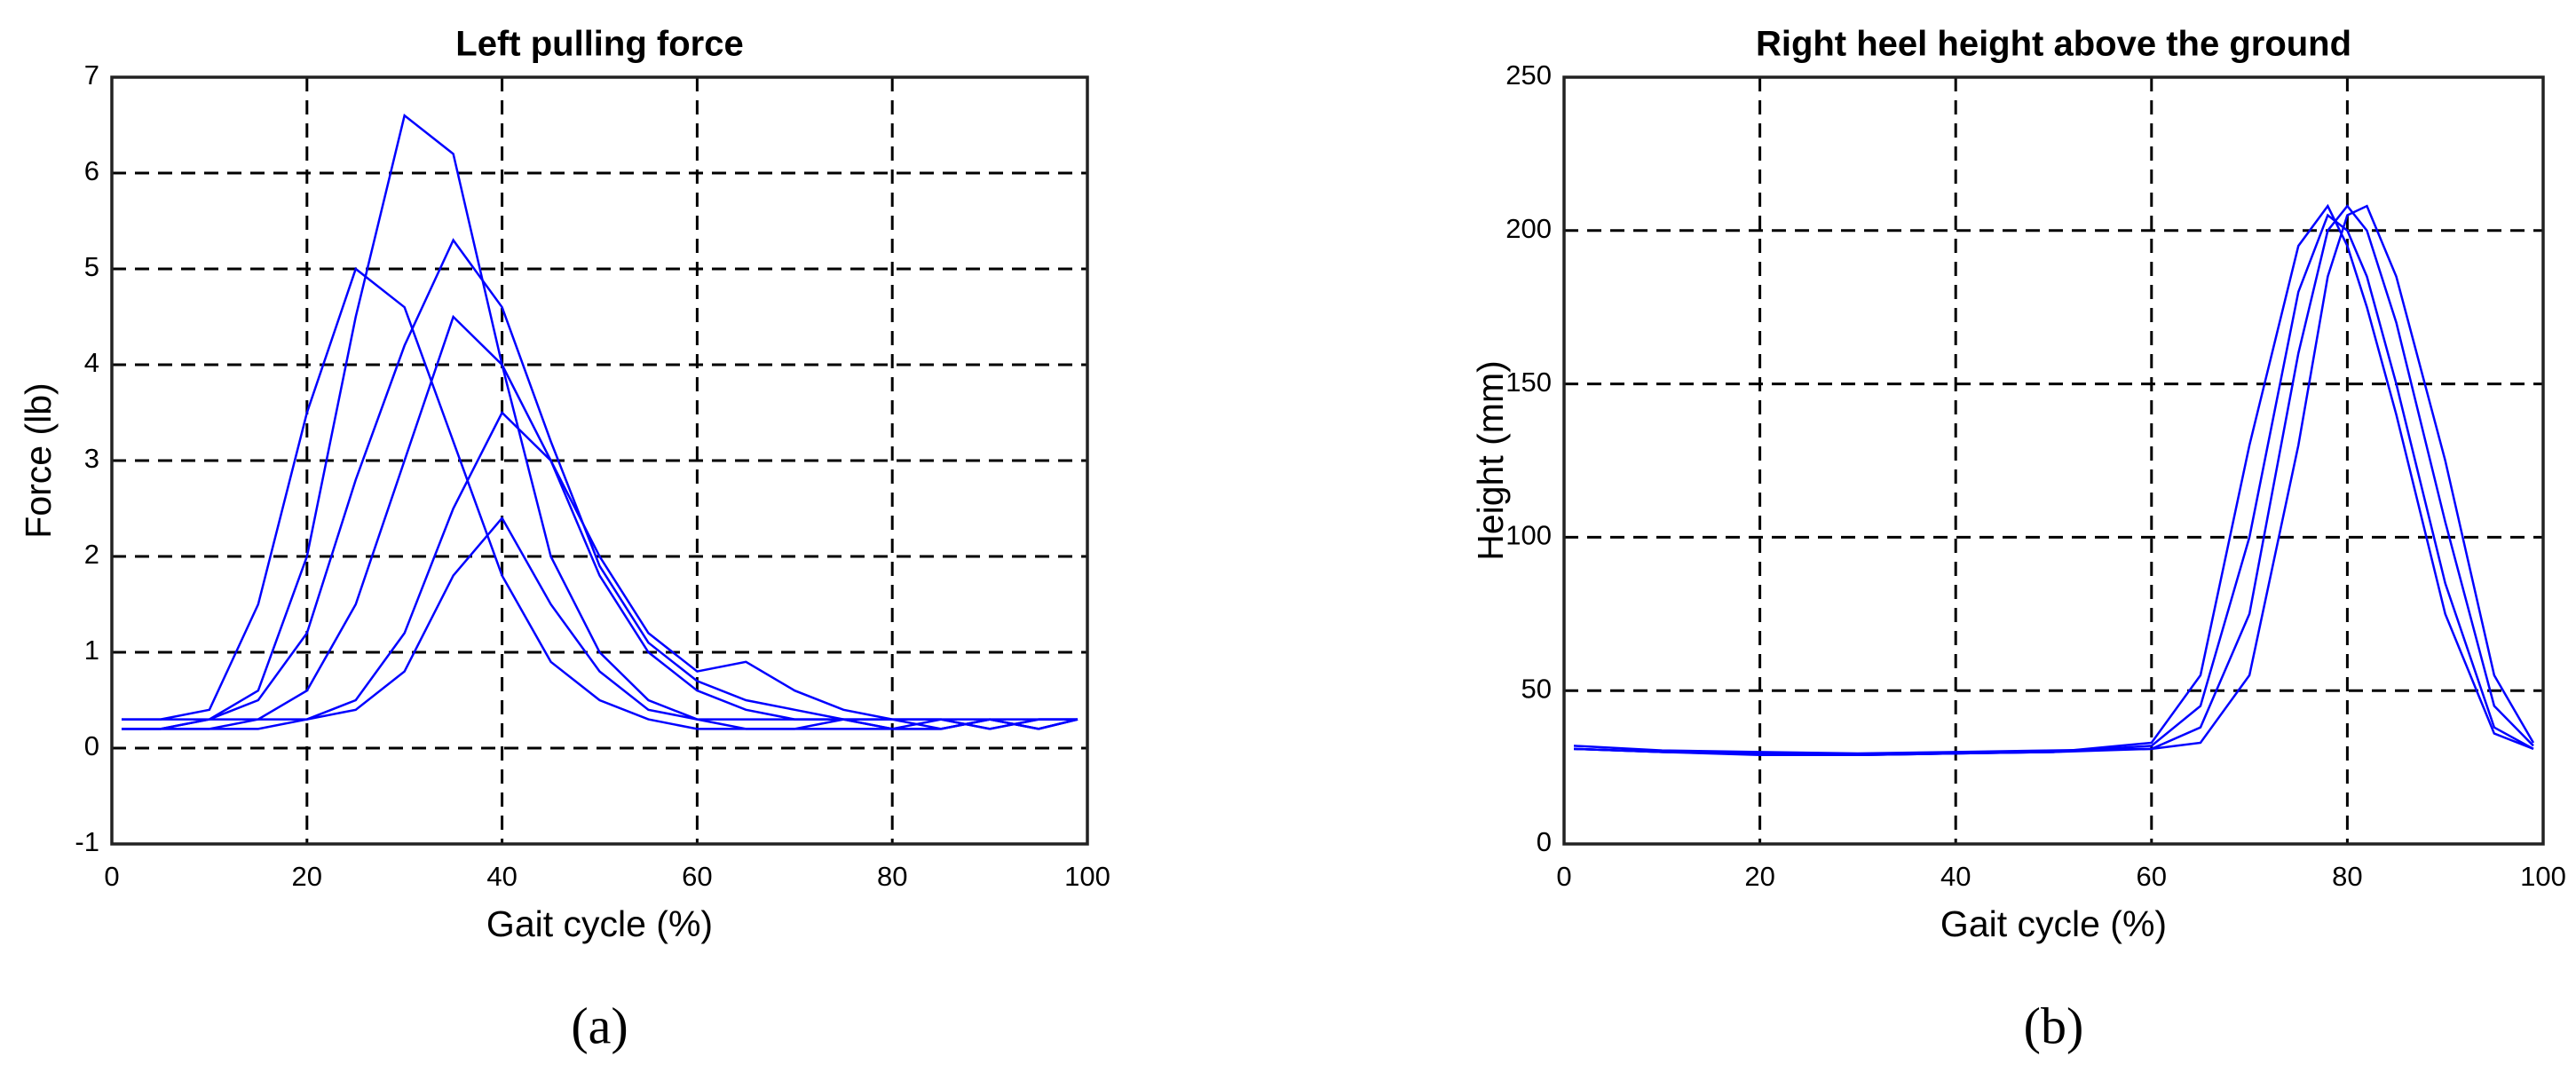 Image resolution: width=2576 pixels, height=1088 pixels. I want to click on y-tick-label: 150, so click(1528, 383).